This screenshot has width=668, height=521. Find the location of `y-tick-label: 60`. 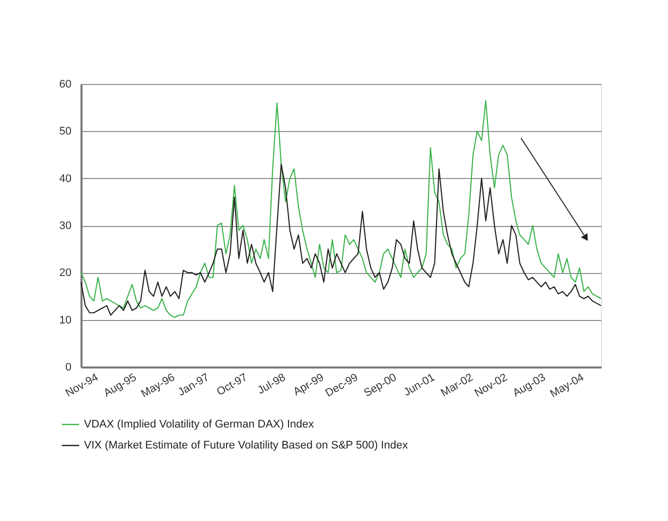

y-tick-label: 60 is located at coordinates (65, 84).